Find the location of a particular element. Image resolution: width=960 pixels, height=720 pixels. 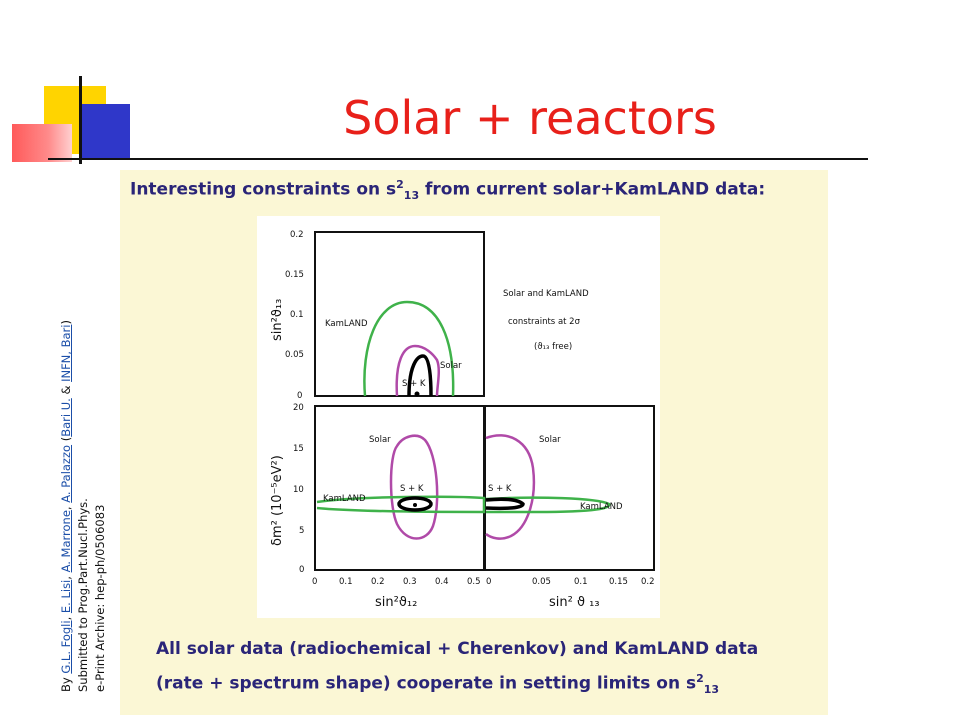

affiliation-close: ) is located at coordinates (66, 322).